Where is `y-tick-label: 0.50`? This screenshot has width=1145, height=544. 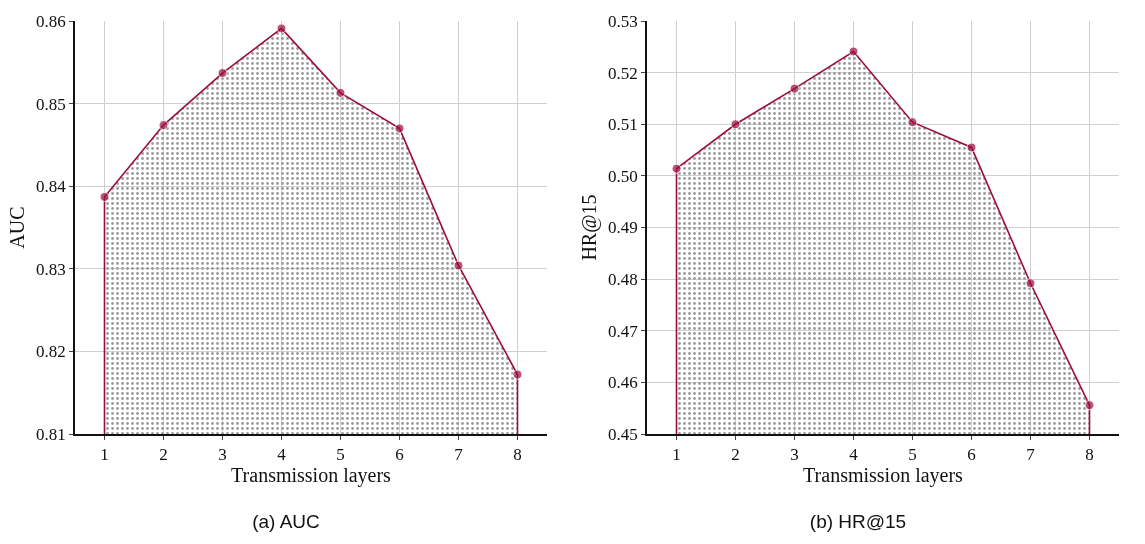
y-tick-label: 0.50 is located at coordinates (623, 176).